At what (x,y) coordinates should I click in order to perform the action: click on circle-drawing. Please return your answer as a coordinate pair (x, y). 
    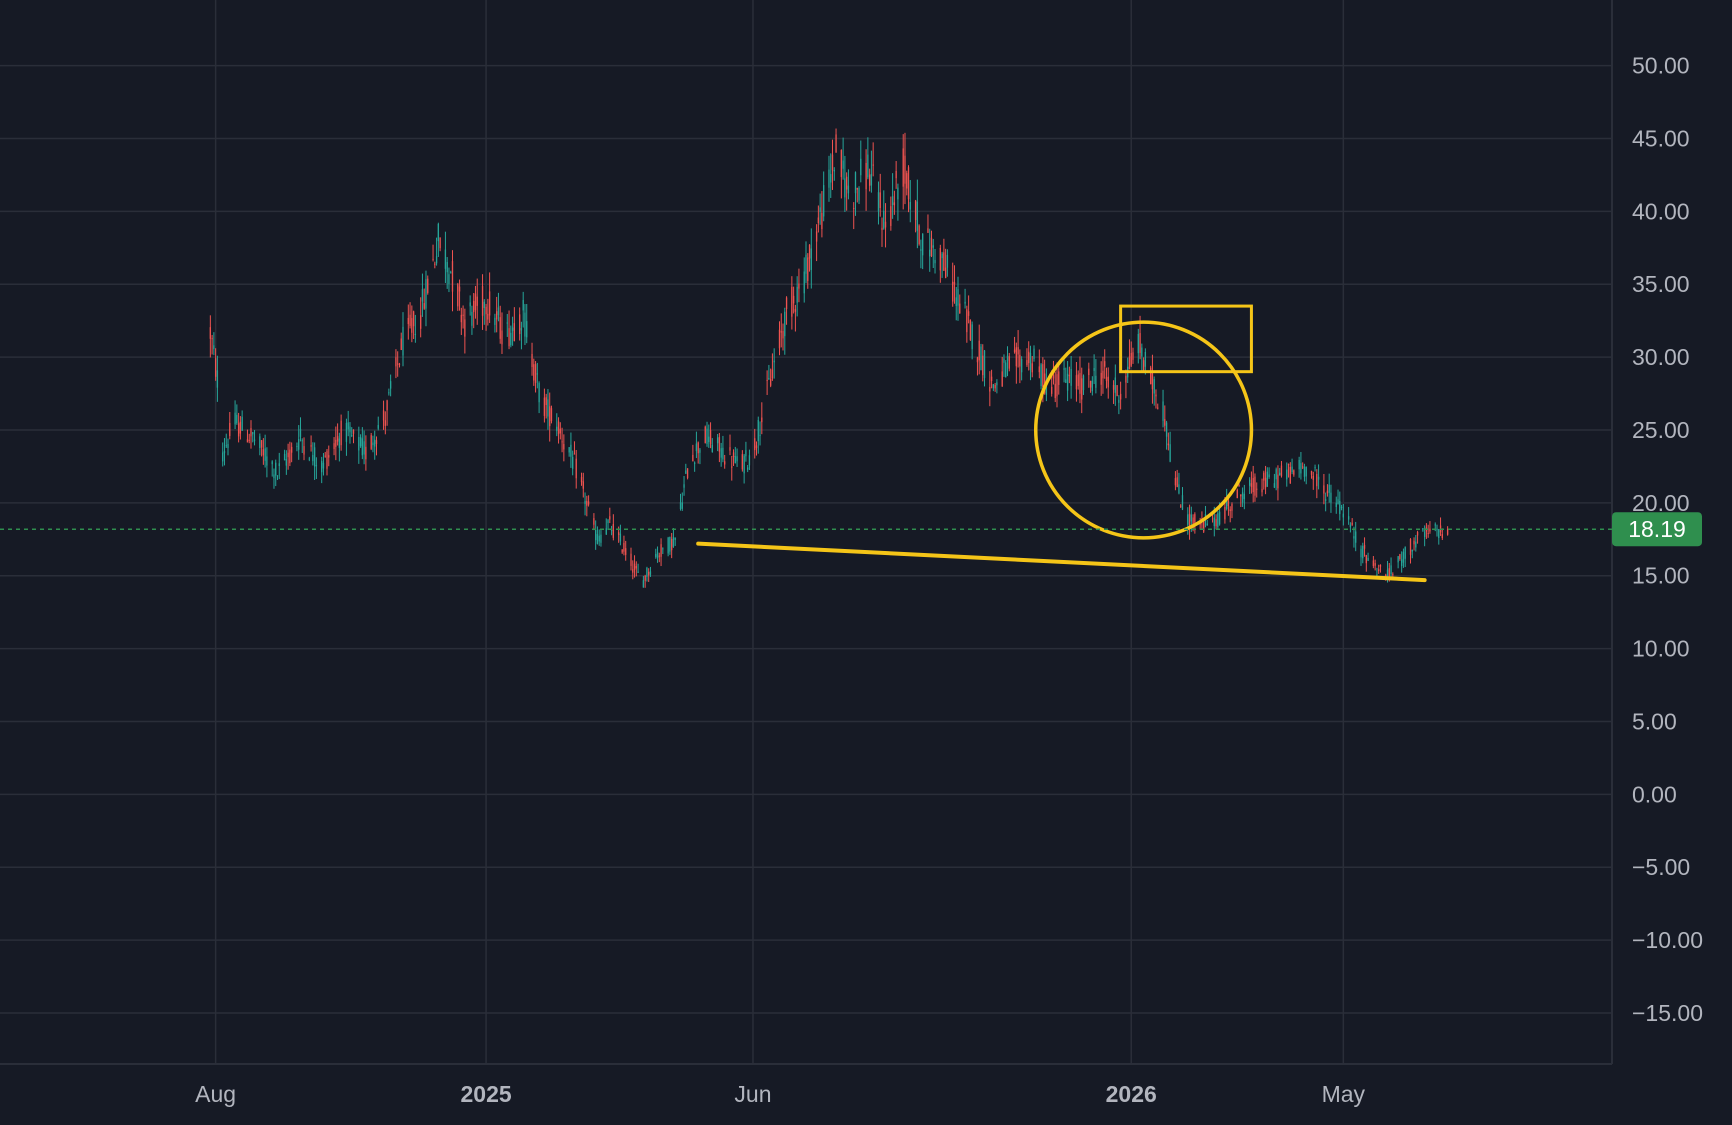
    Looking at the image, I should click on (1143, 430).